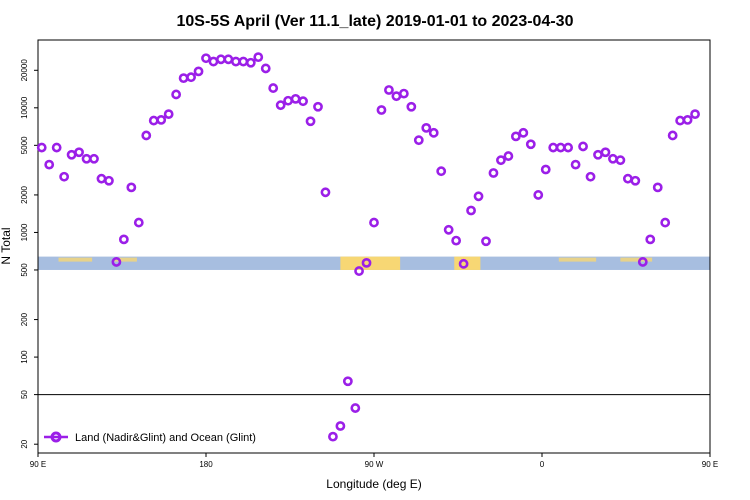  I want to click on y-tick-label: 5000, so click(24, 145).